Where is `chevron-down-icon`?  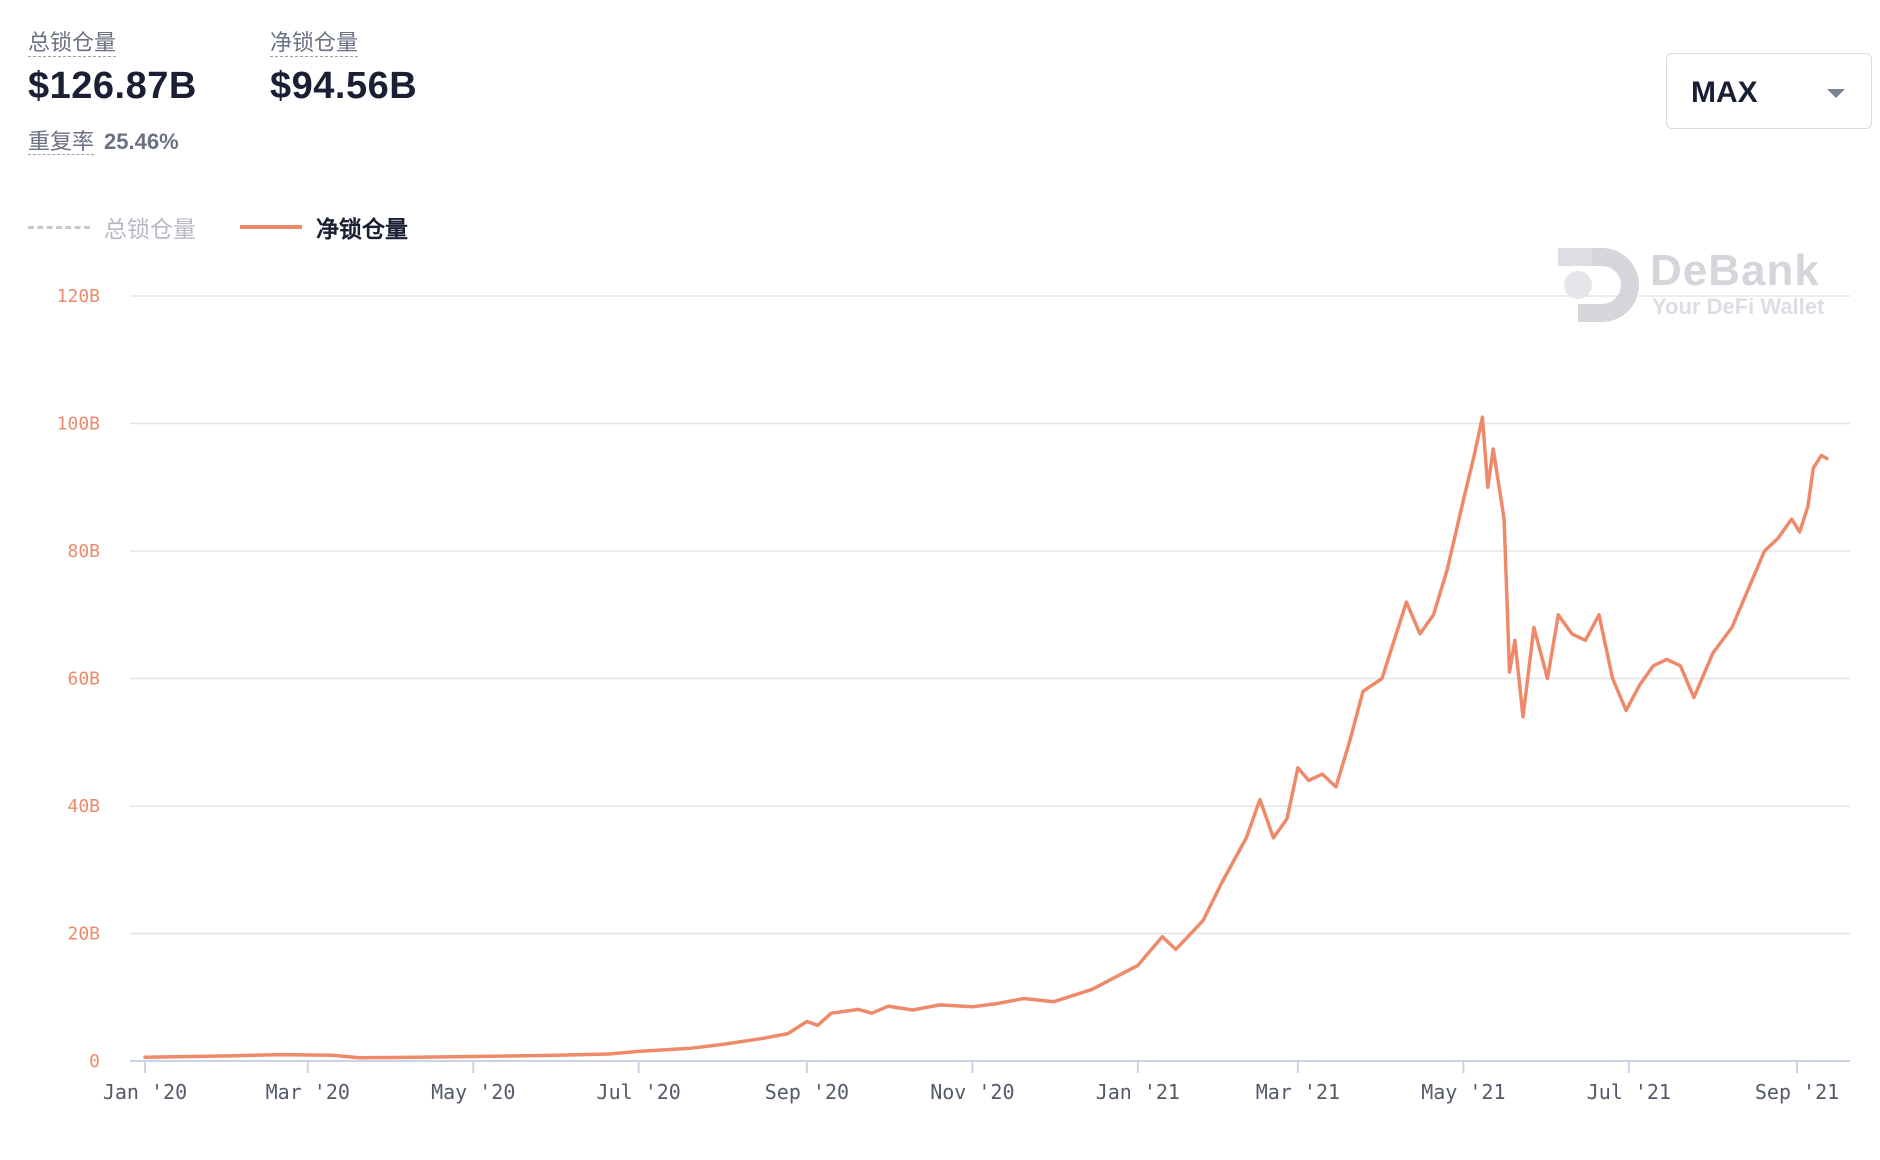
chevron-down-icon is located at coordinates (1836, 93).